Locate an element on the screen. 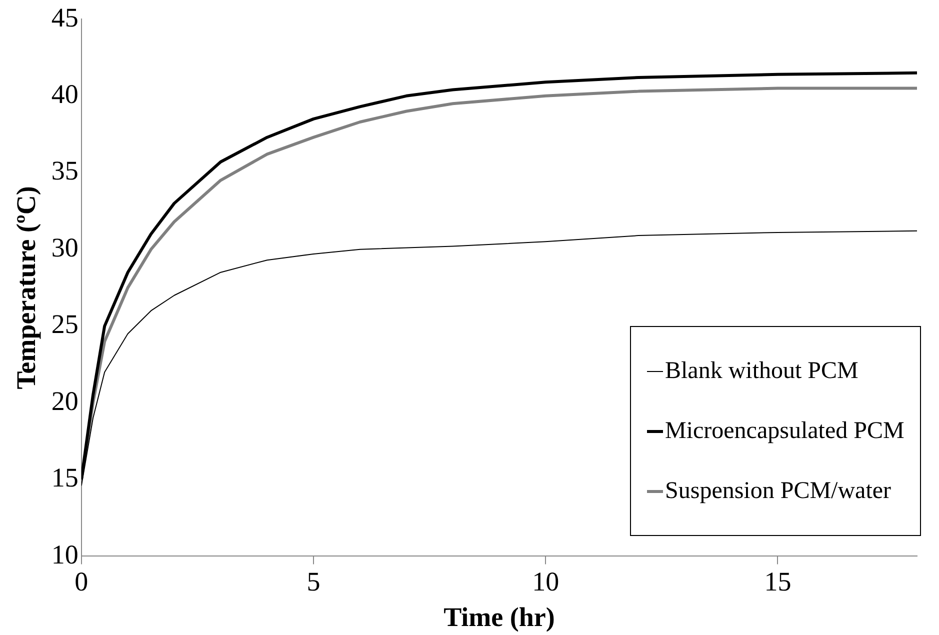 The image size is (939, 635). y-axis-title: Temperature (ºC) is located at coordinates (26, 288).